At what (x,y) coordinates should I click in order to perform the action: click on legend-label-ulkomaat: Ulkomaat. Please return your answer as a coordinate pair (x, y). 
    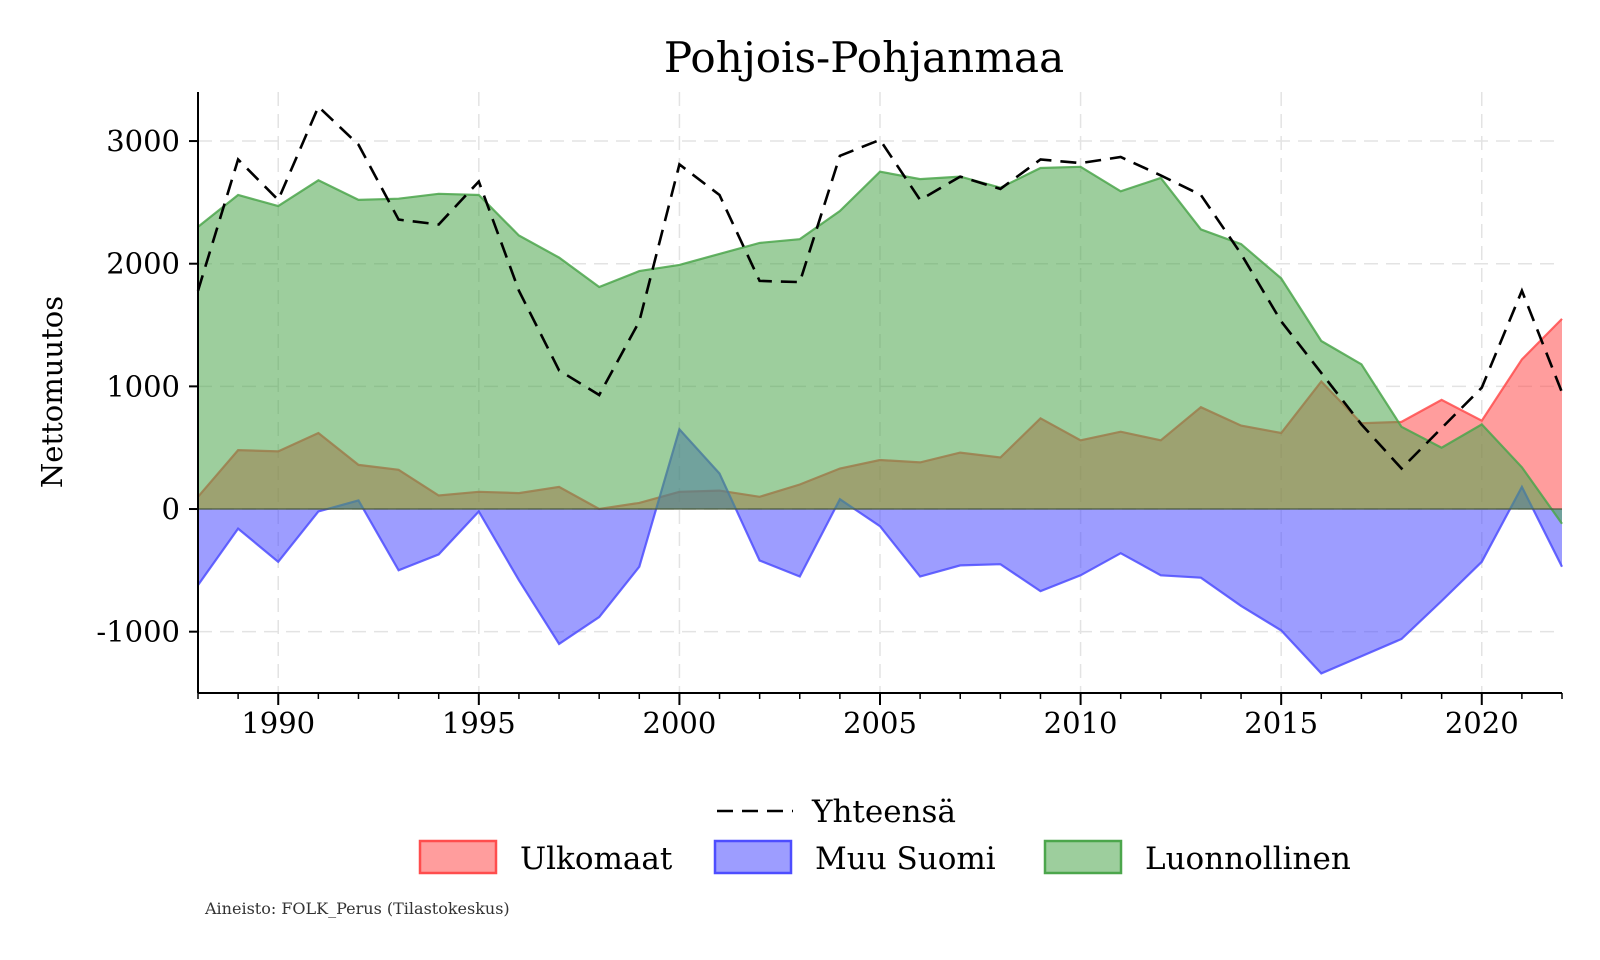
    Looking at the image, I should click on (596, 859).